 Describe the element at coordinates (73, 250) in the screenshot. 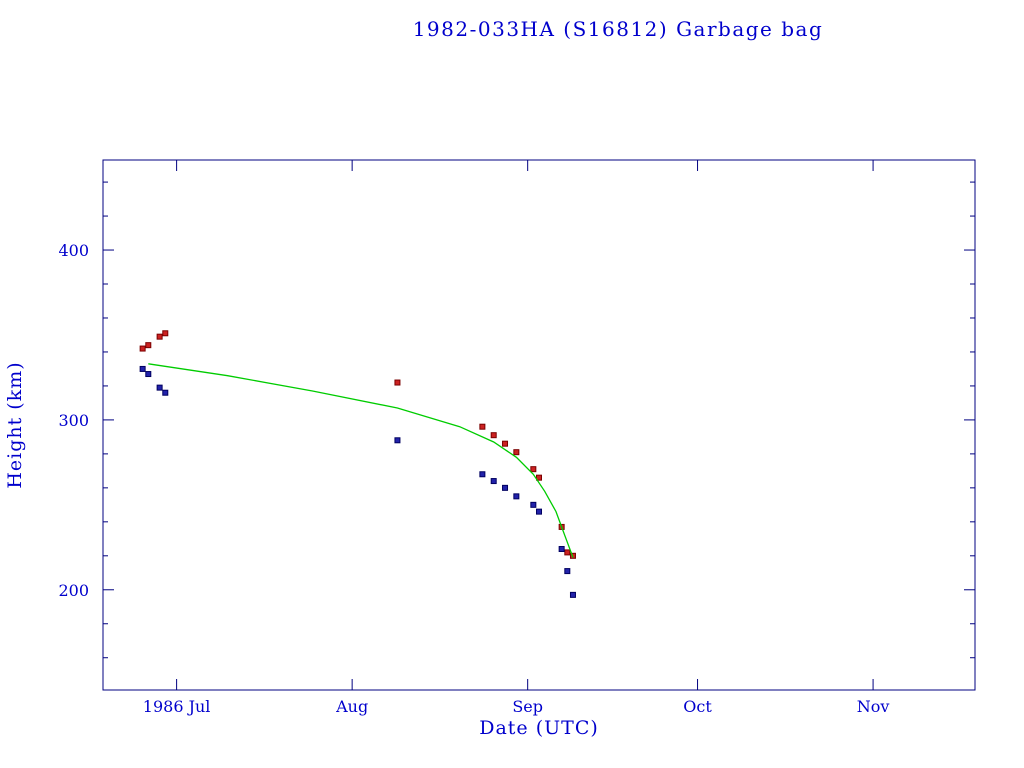

I see `y-tick-label: 400` at that location.